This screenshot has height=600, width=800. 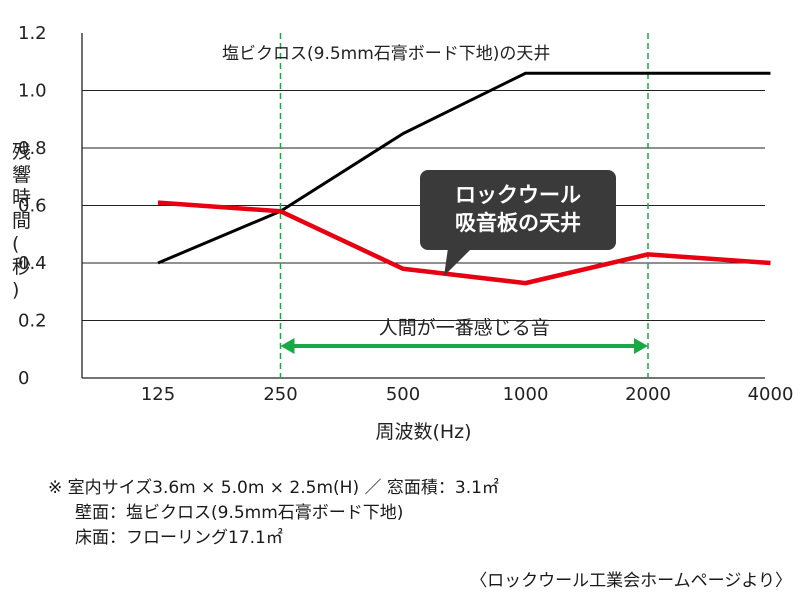 What do you see at coordinates (21, 175) in the screenshot?
I see `y-axis-title-char: 響` at bounding box center [21, 175].